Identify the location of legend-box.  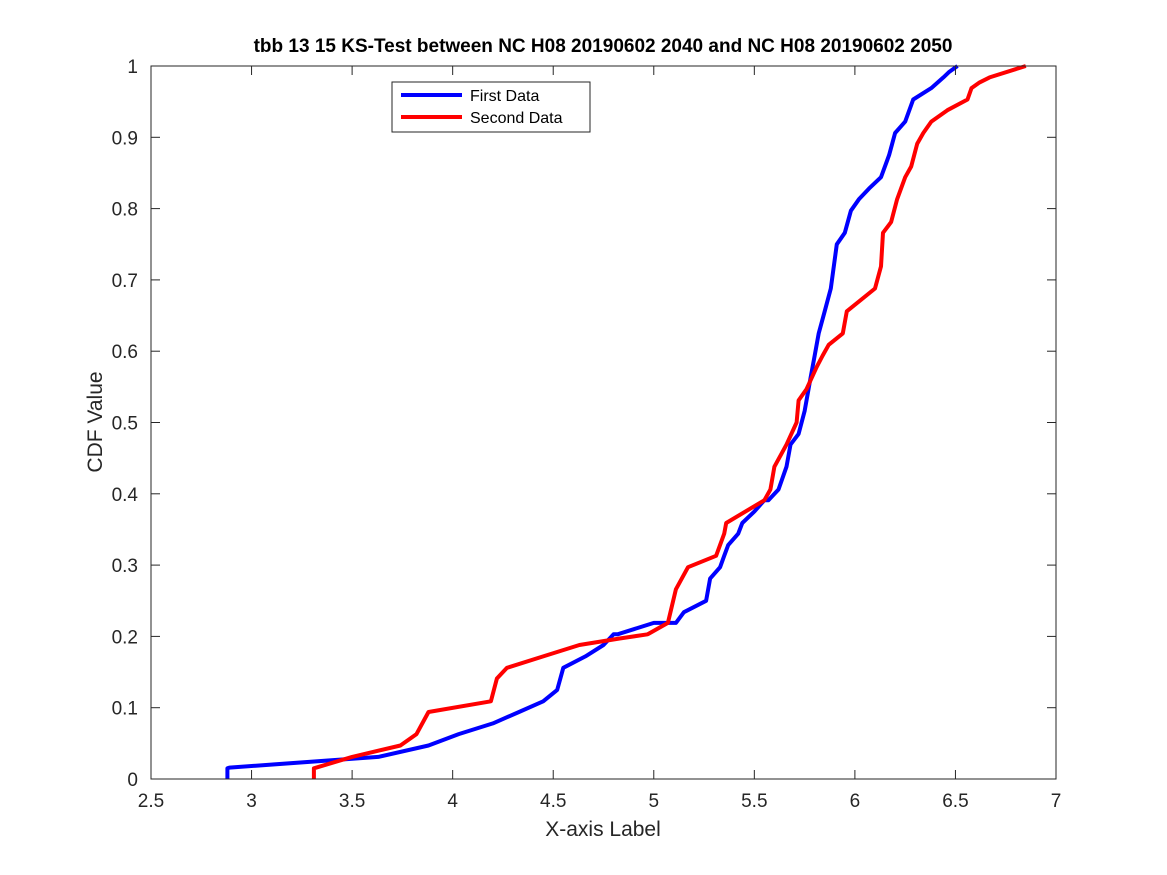
(491, 107).